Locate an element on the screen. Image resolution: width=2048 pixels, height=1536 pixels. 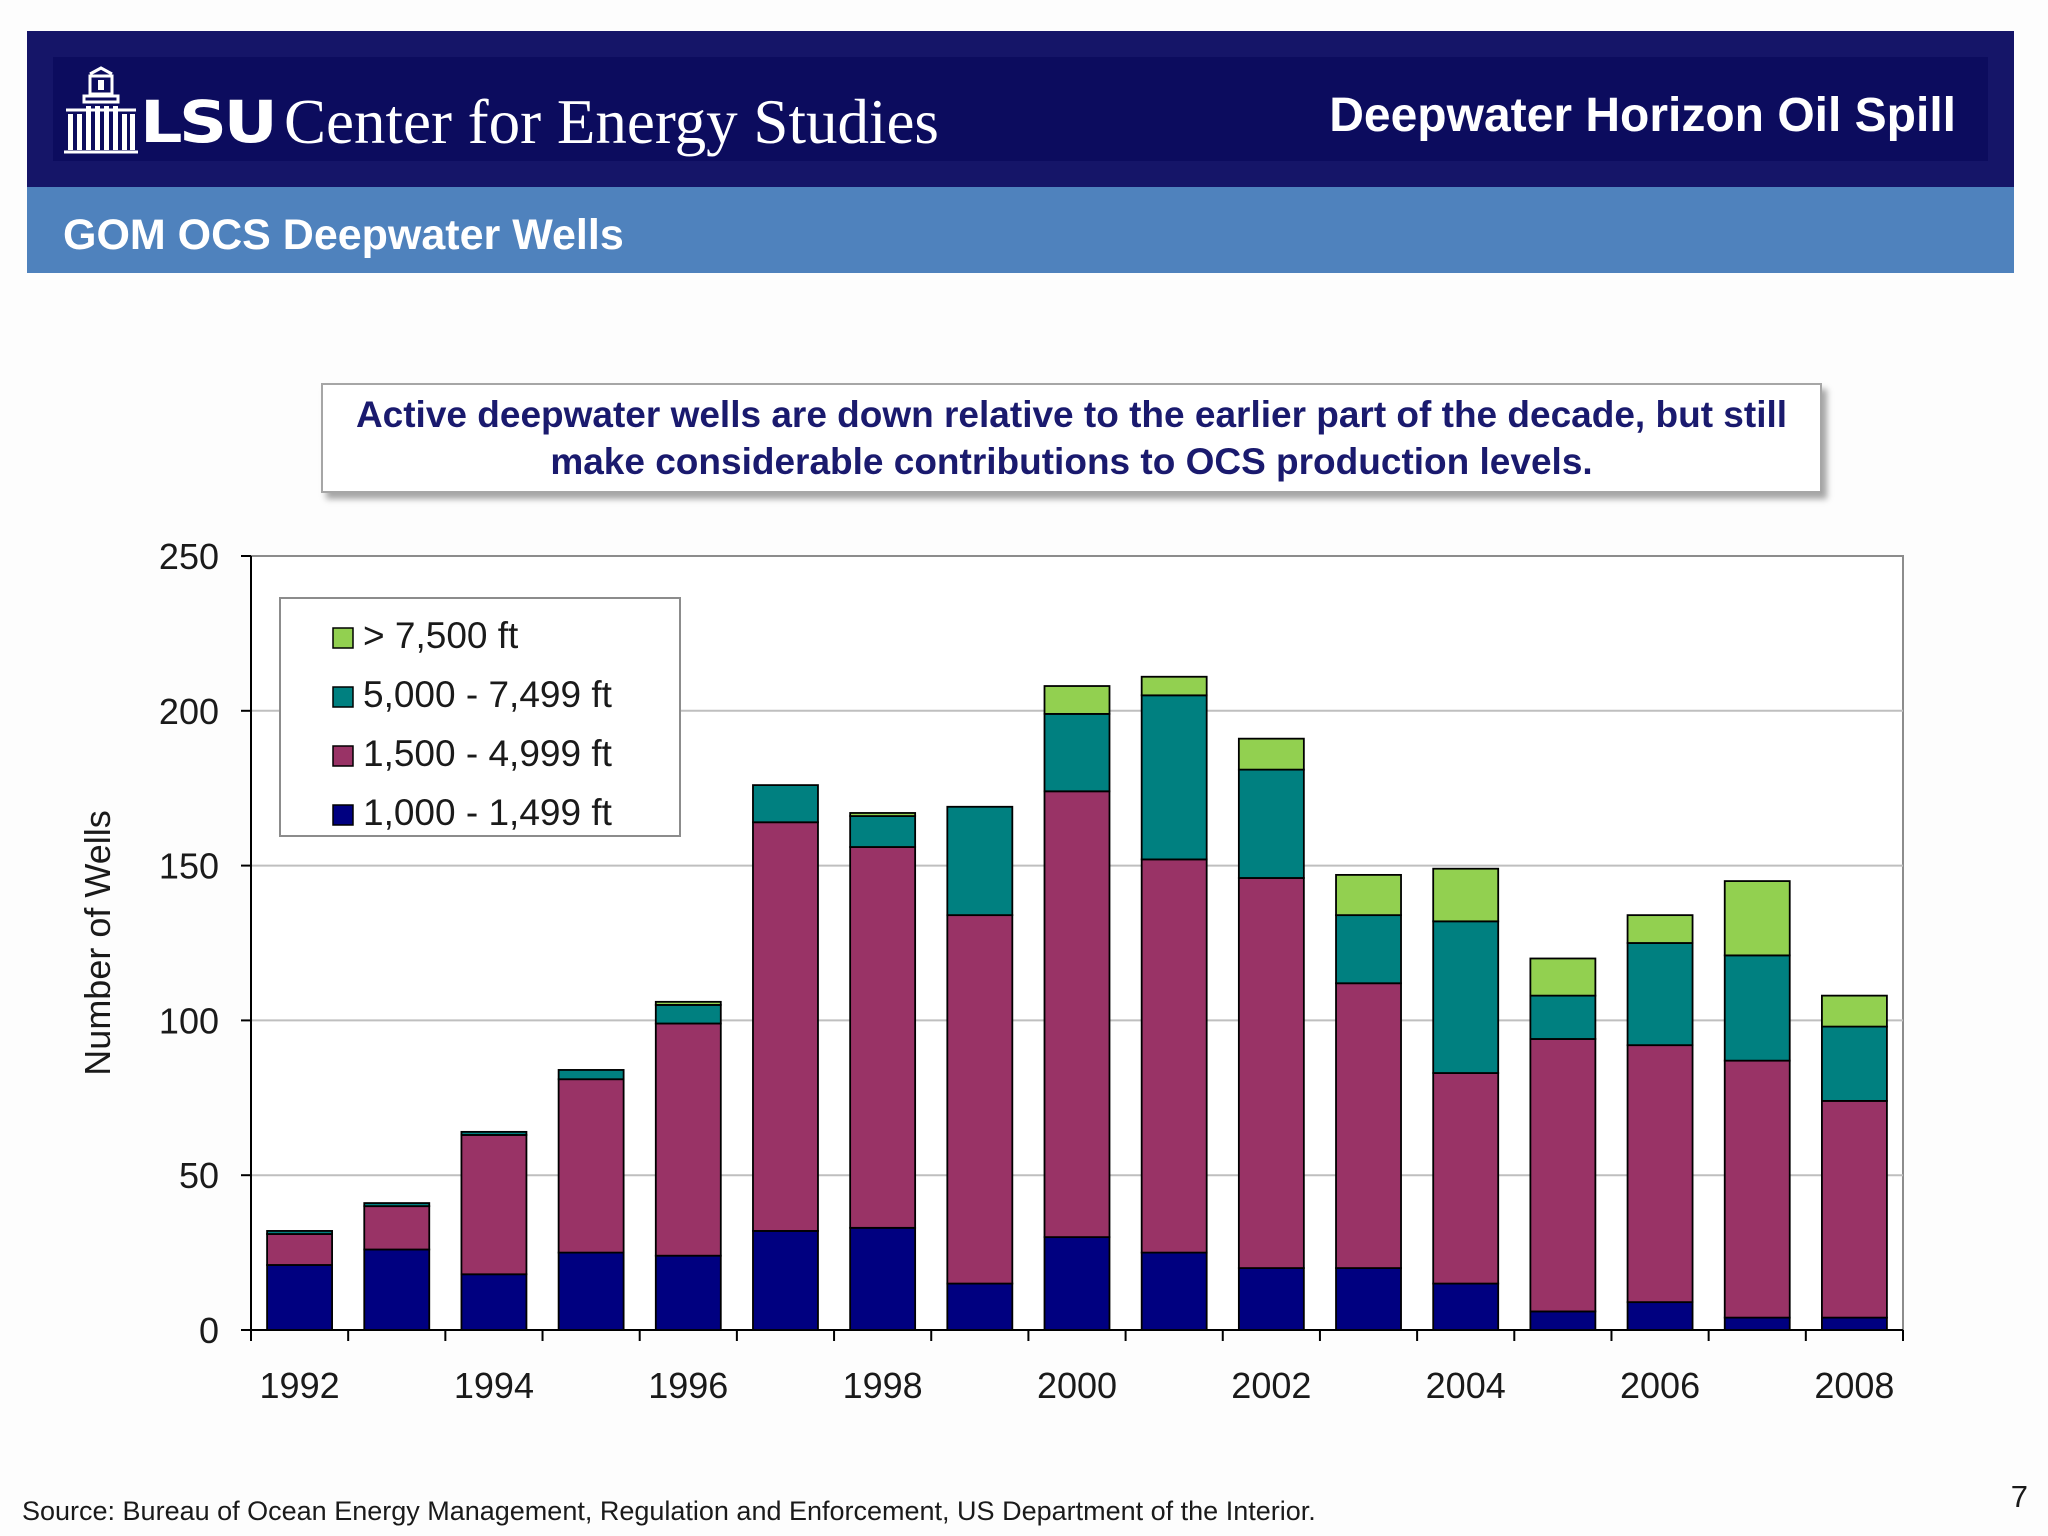
y-tick-label: 0 is located at coordinates (209, 1330).